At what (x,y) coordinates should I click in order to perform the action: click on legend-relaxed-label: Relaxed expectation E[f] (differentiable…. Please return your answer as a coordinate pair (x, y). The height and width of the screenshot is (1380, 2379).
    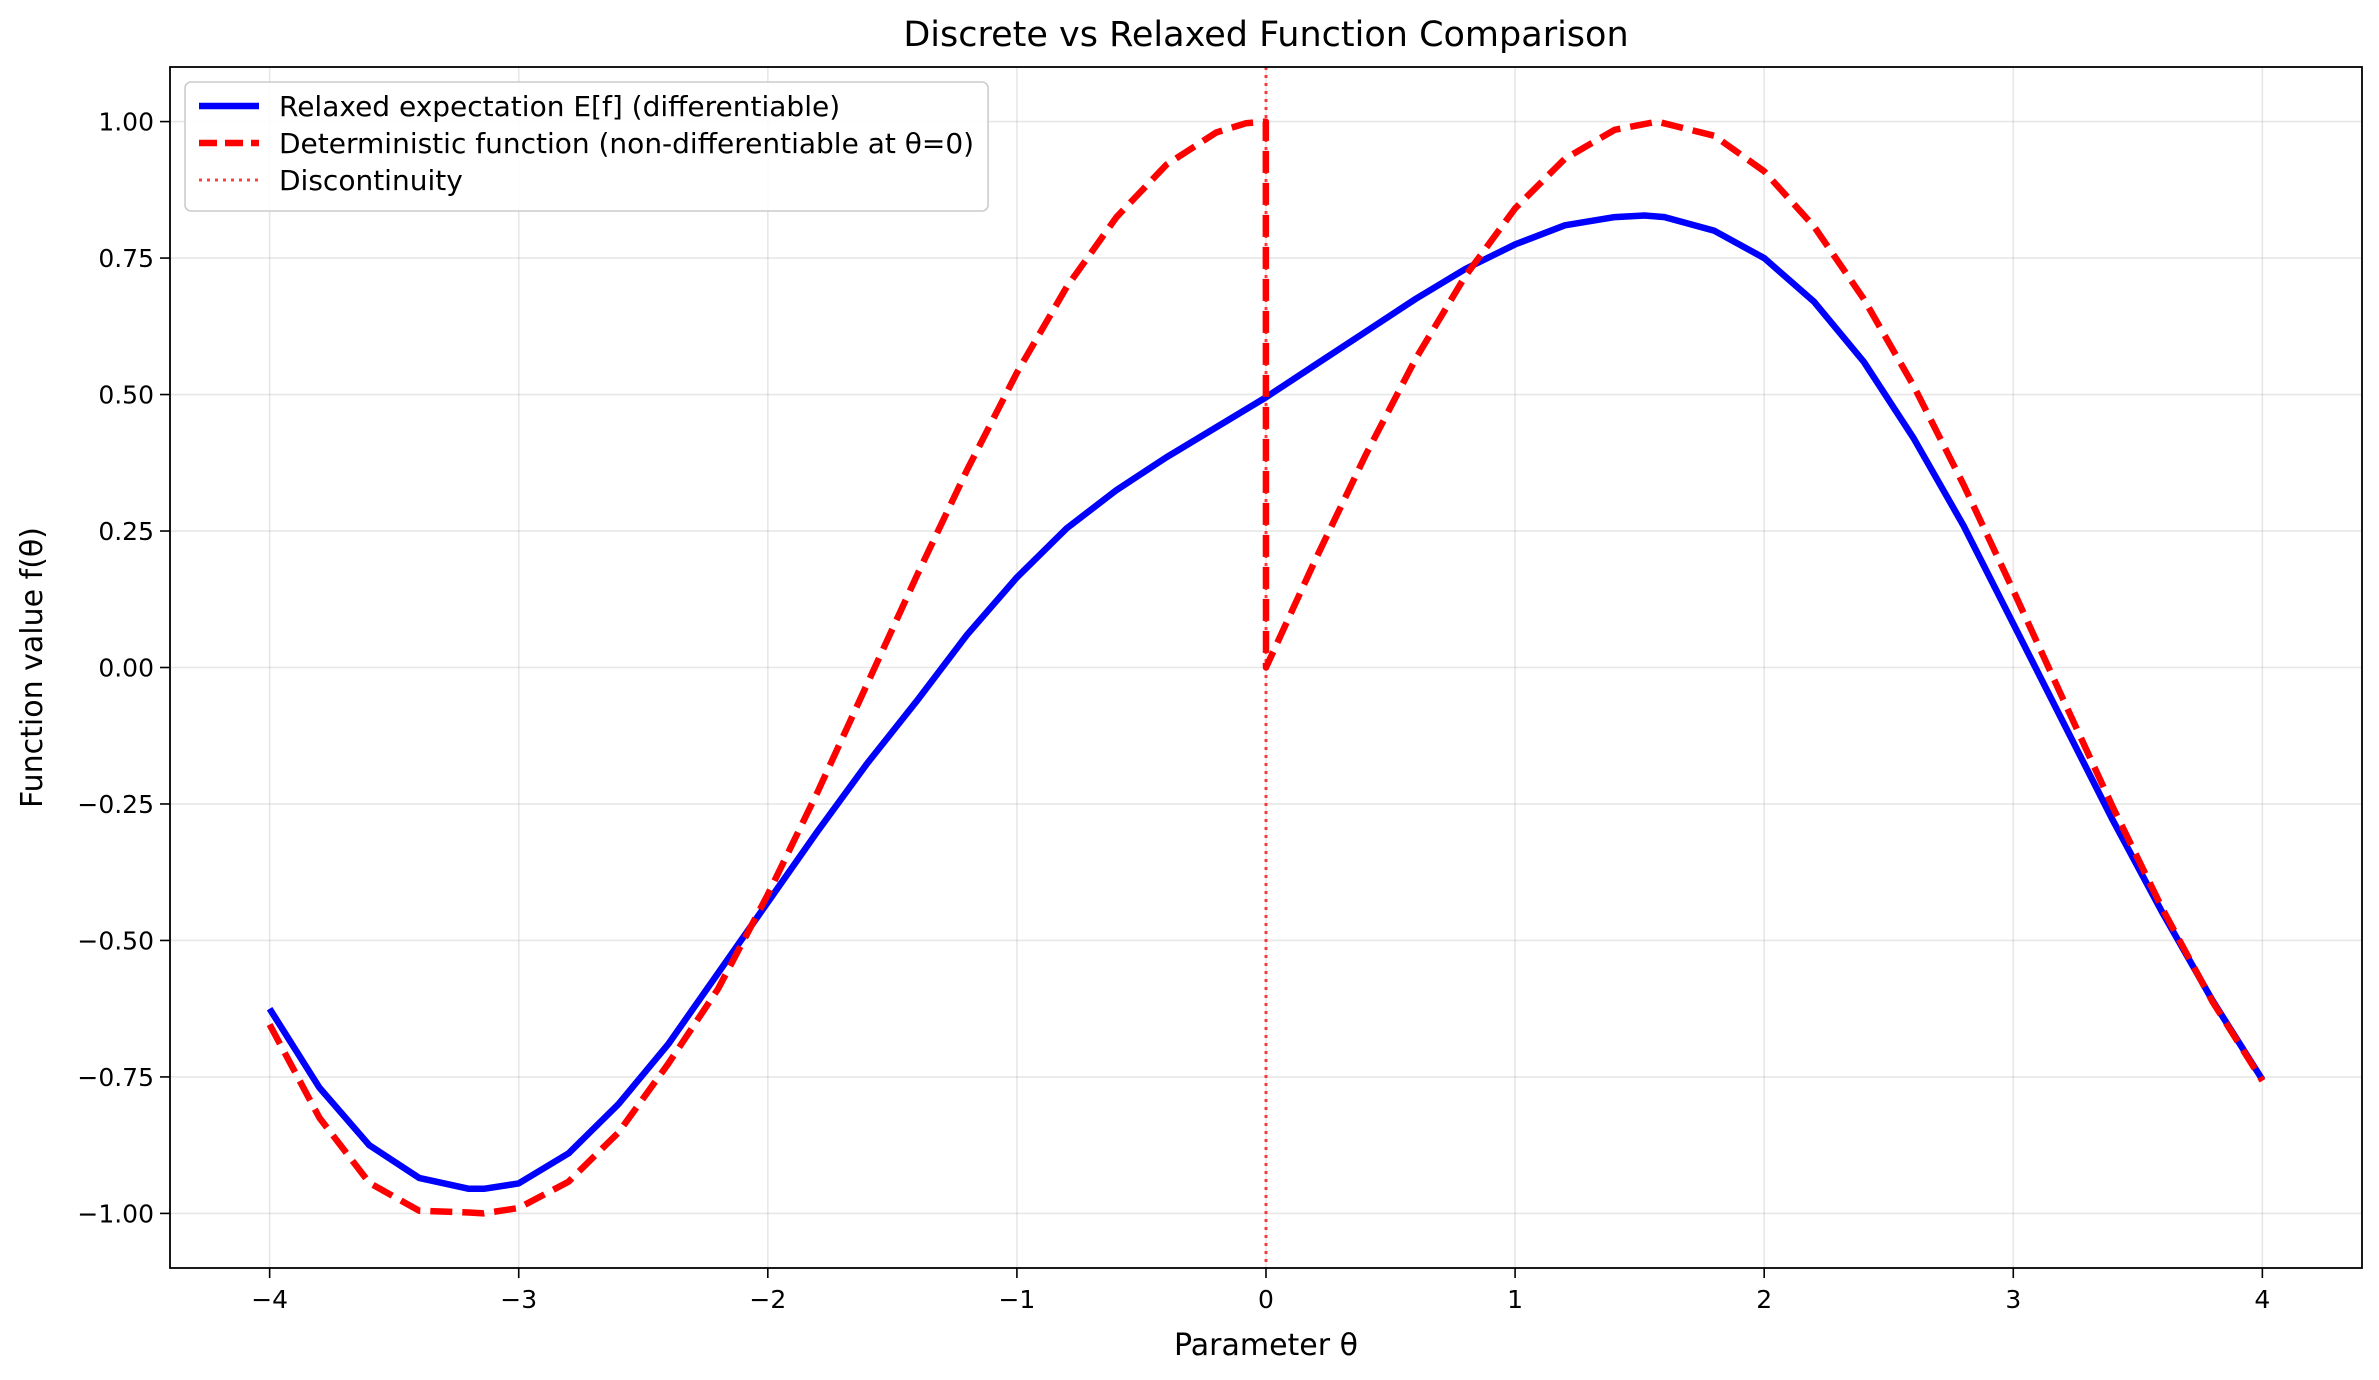
    Looking at the image, I should click on (559, 106).